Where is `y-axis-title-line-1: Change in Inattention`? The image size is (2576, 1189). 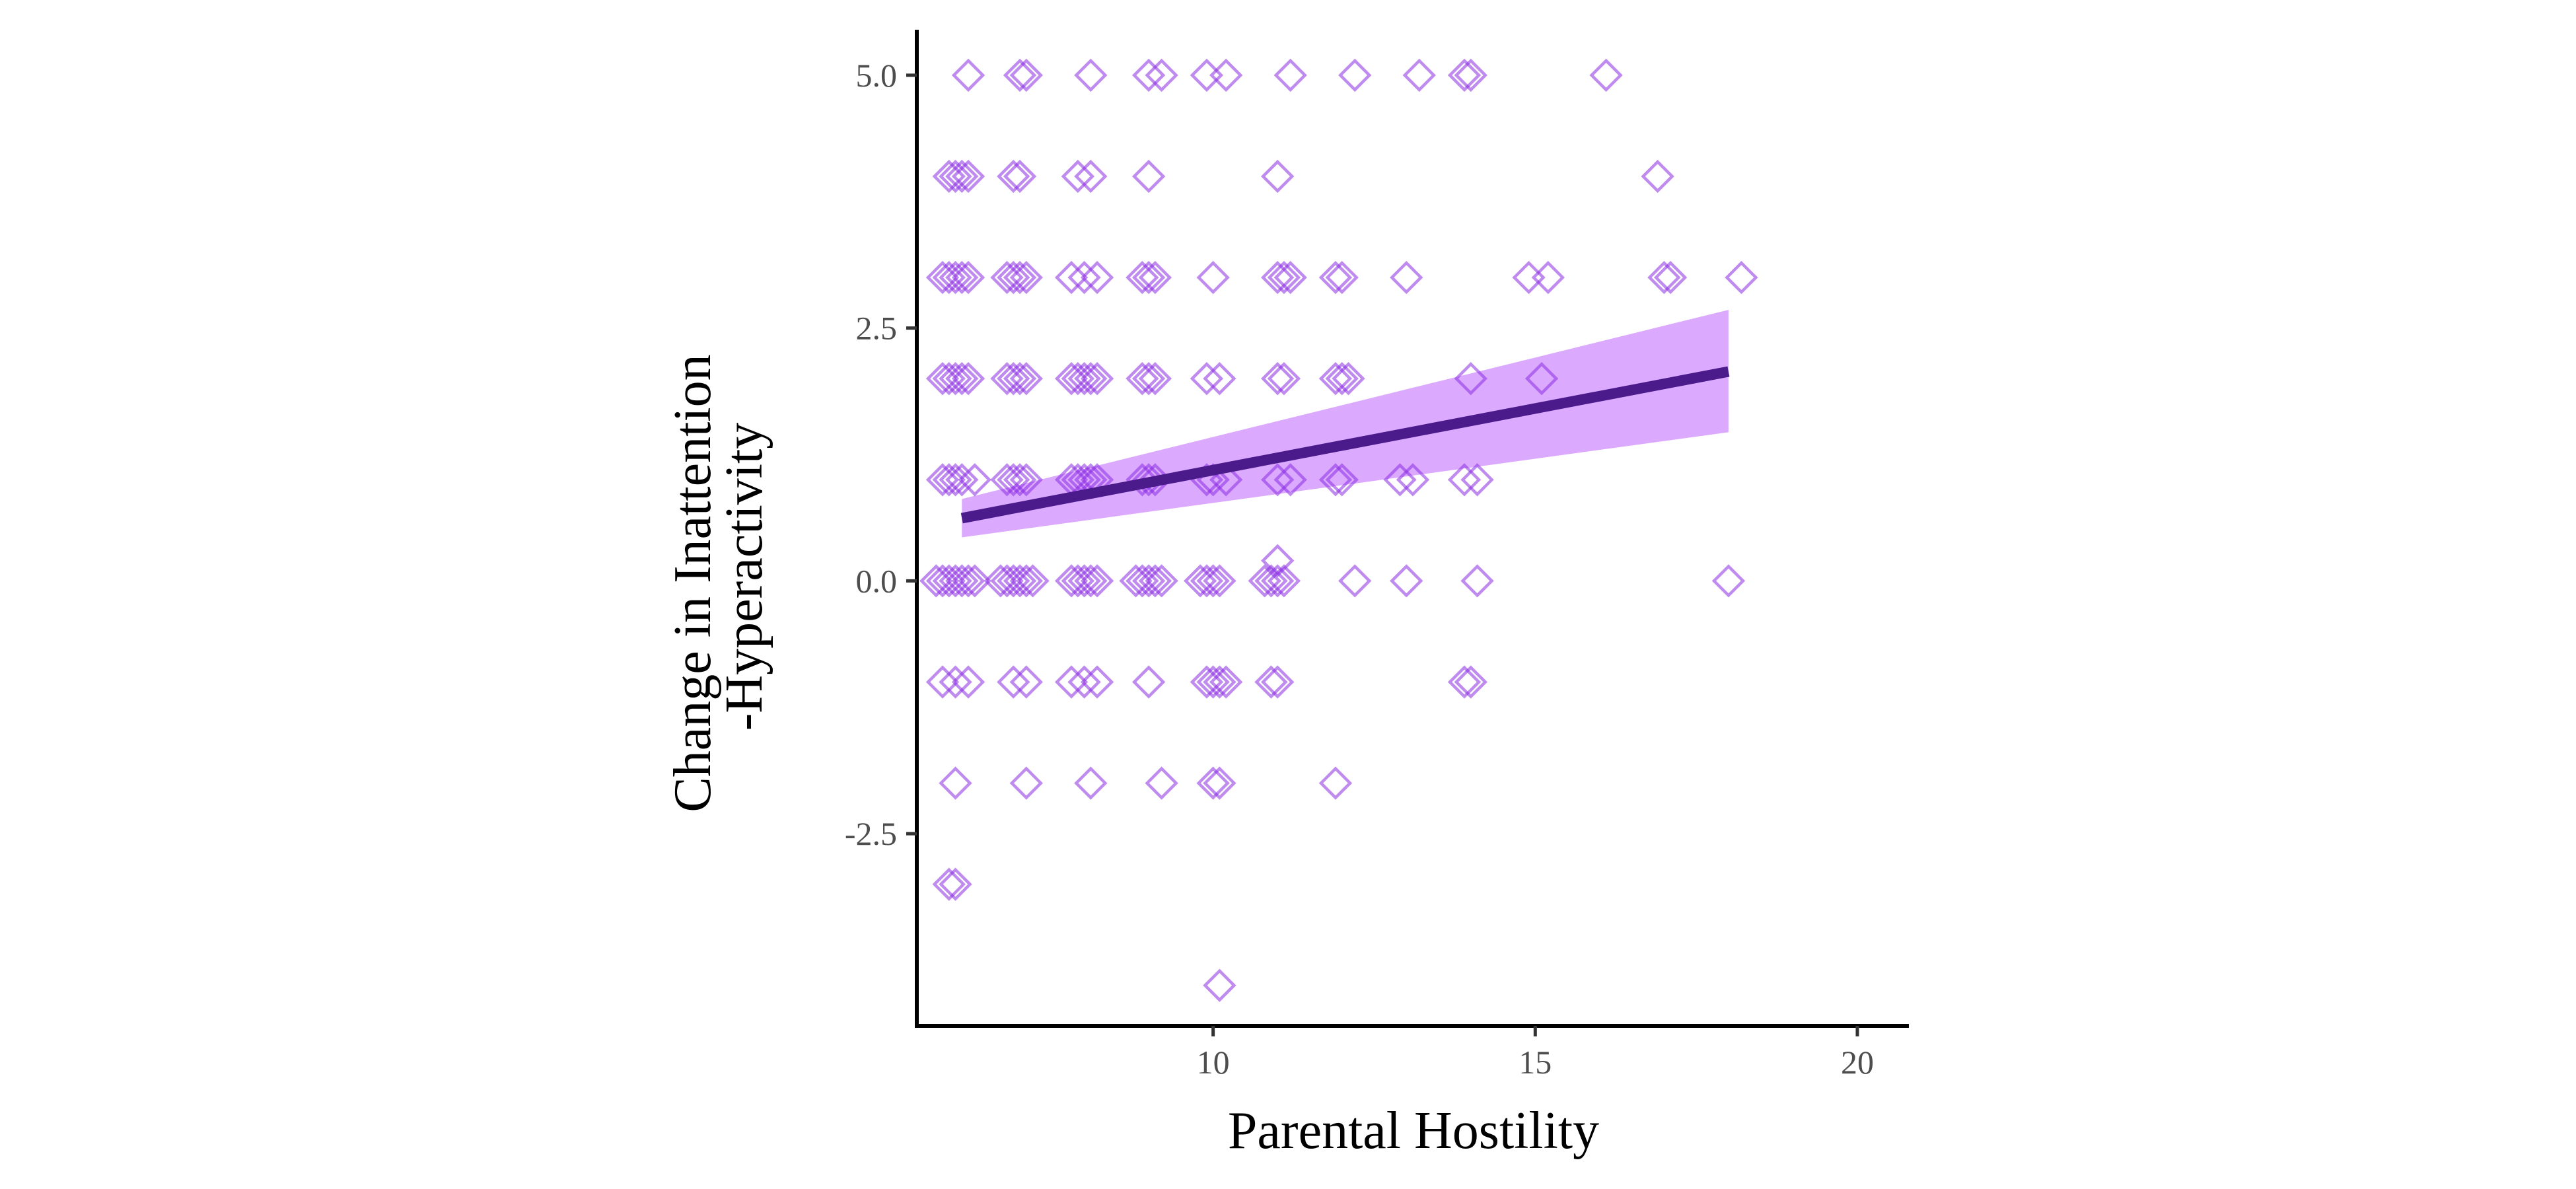
y-axis-title-line-1: Change in Inattention is located at coordinates (693, 583).